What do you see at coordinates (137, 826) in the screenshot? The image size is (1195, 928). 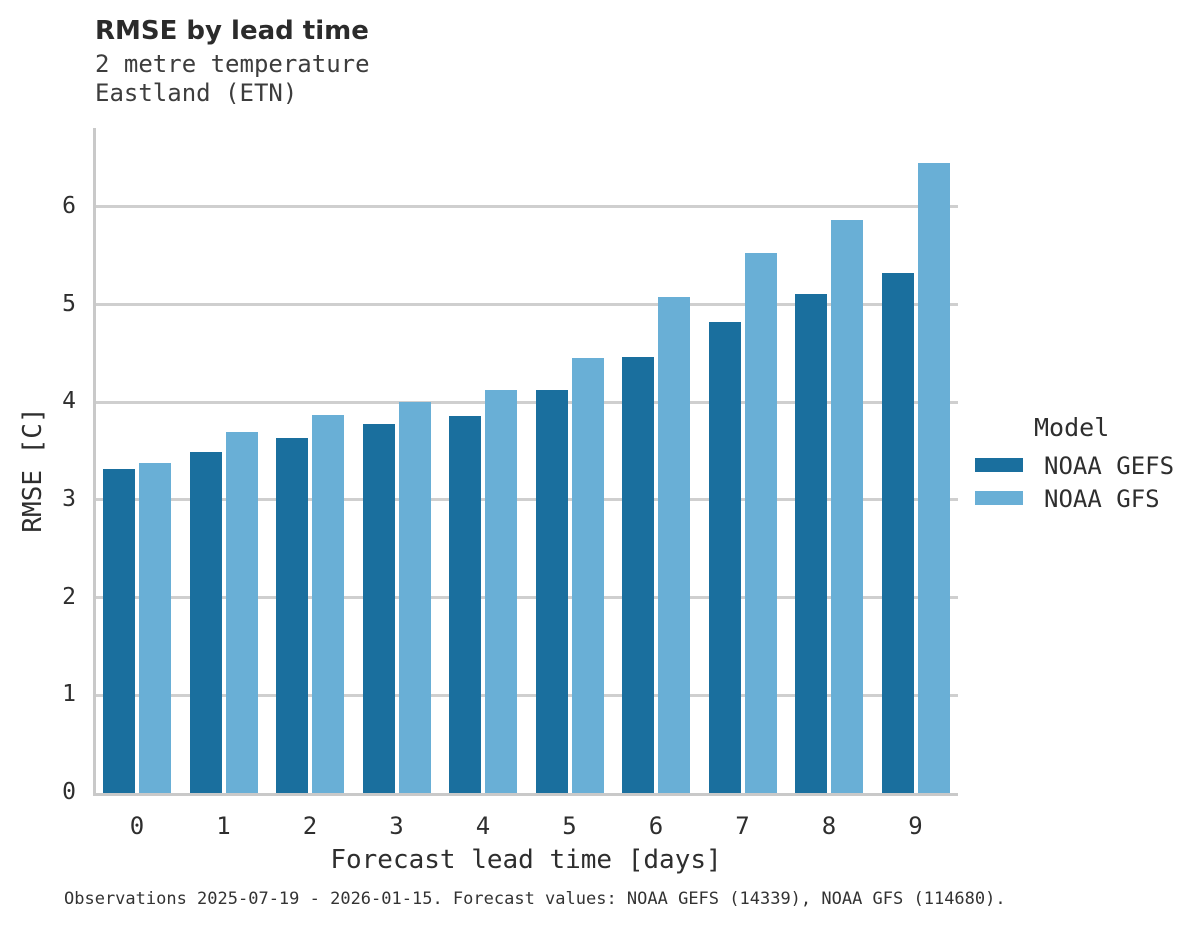 I see `x-tick-label-0: 0` at bounding box center [137, 826].